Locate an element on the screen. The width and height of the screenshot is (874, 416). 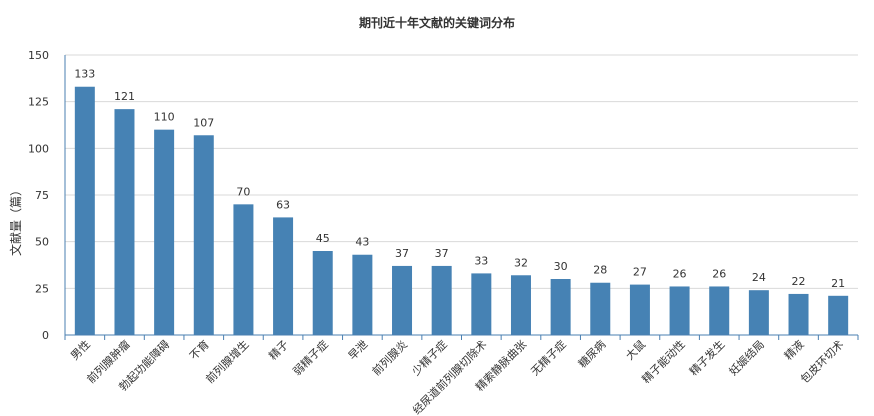
data-label: 30 is located at coordinates (561, 266).